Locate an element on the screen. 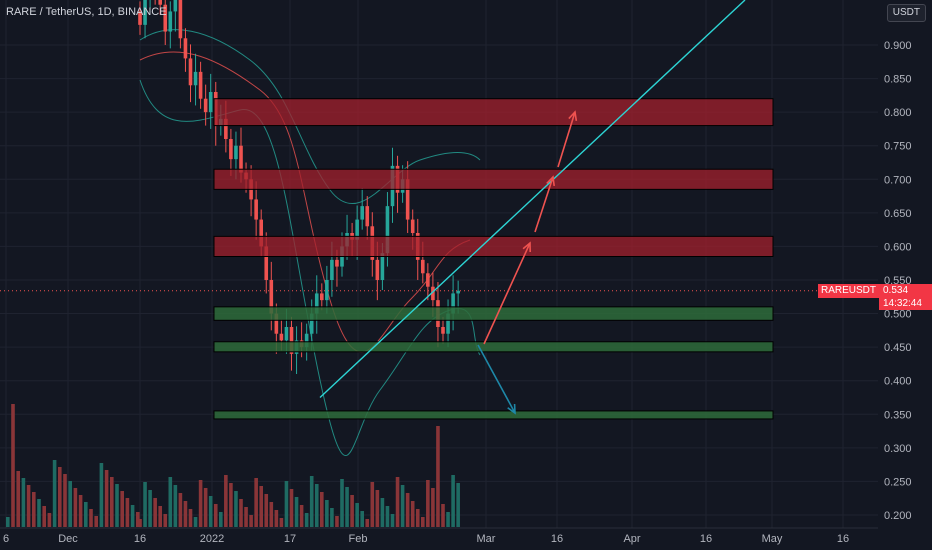 Image resolution: width=932 pixels, height=550 pixels. price-tick: 0.650 is located at coordinates (898, 214).